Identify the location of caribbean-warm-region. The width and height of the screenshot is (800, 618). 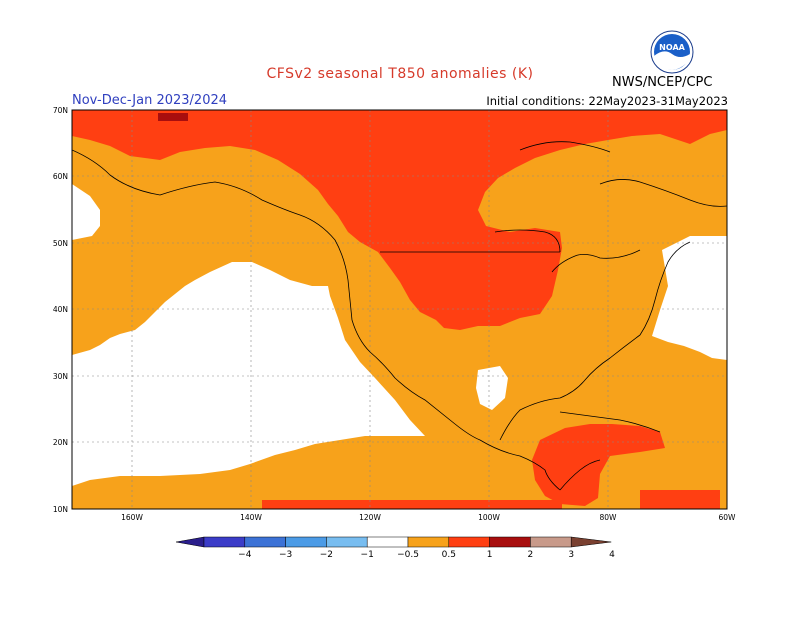
(598, 465).